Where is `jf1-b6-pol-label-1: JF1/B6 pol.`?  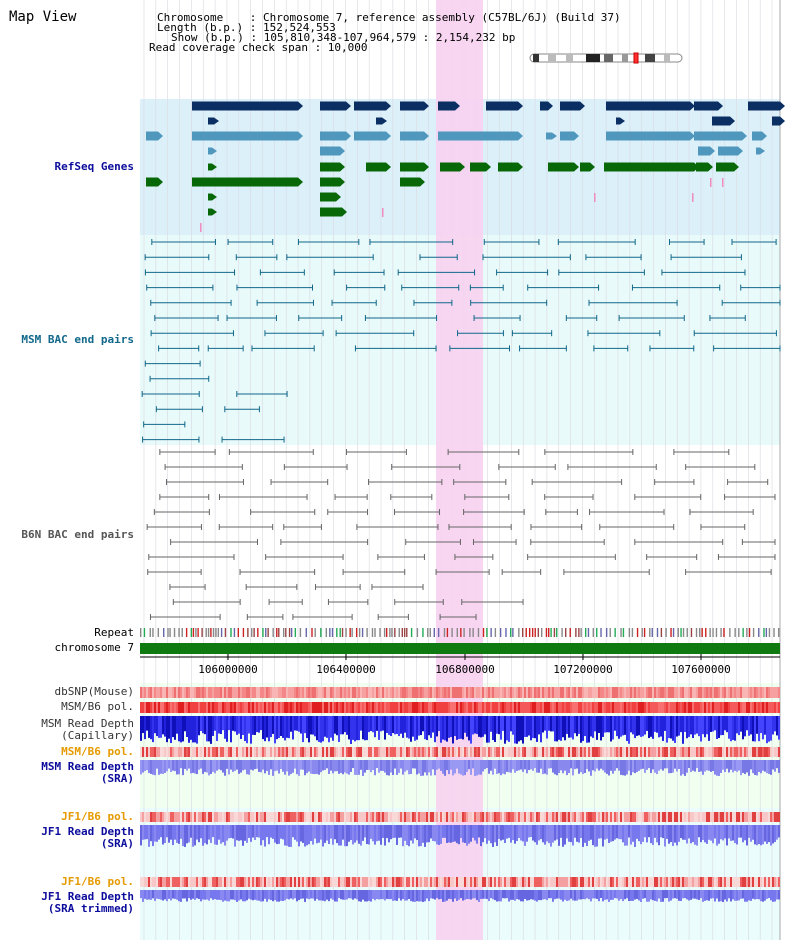 jf1-b6-pol-label-1: JF1/B6 pol. is located at coordinates (97, 816).